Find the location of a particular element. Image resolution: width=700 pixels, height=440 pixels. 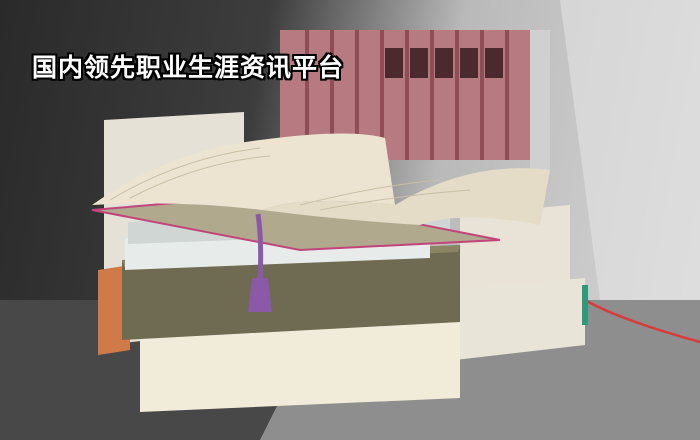

right-book-lower is located at coordinates (520, 319).